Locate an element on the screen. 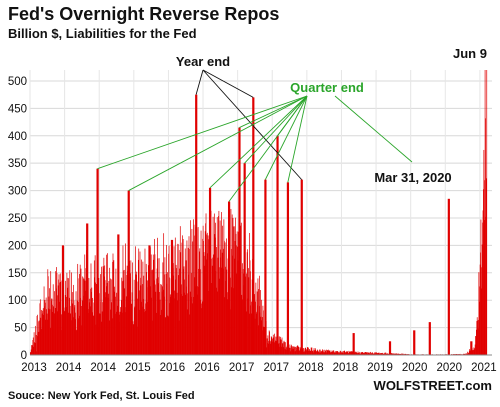 This screenshot has height=407, width=500. y-tick-label: 100 is located at coordinates (17, 301).